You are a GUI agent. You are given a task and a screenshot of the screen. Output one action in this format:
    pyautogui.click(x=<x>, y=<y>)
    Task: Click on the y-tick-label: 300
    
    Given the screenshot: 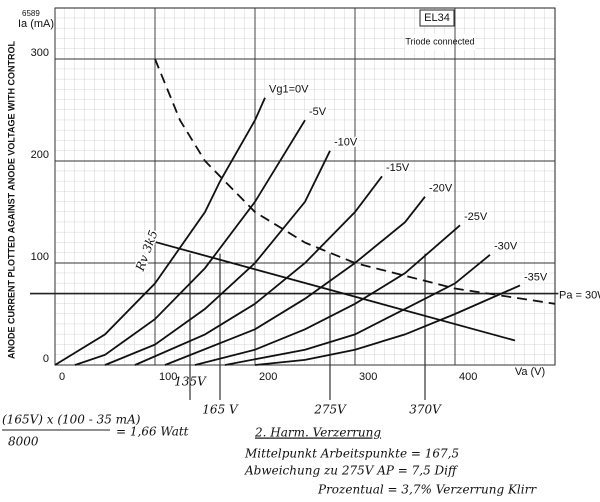 What is the action you would take?
    pyautogui.click(x=40, y=53)
    